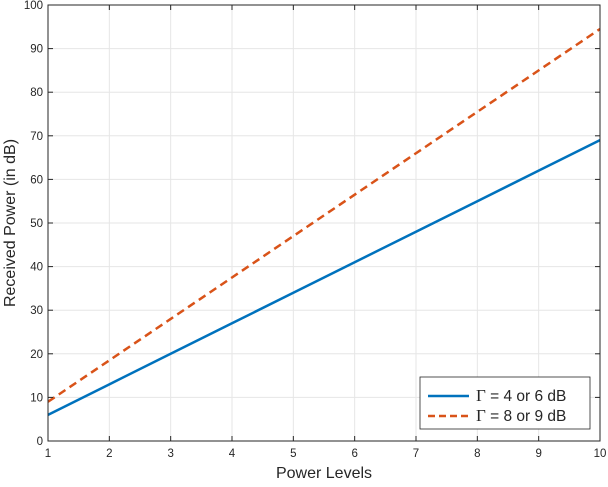 This screenshot has height=487, width=608. What do you see at coordinates (36, 93) in the screenshot?
I see `y-tick-label: 80` at bounding box center [36, 93].